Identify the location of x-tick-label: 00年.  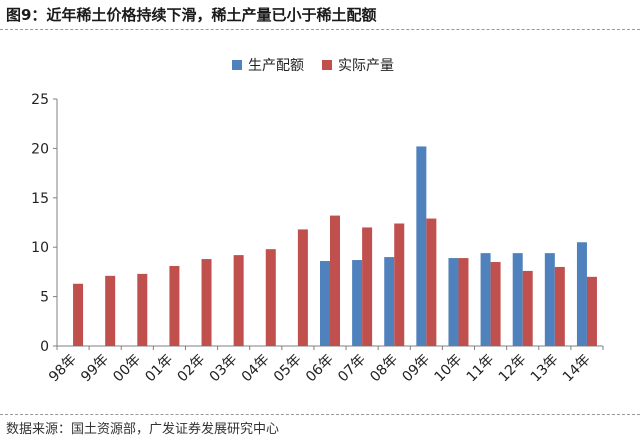
(127, 369).